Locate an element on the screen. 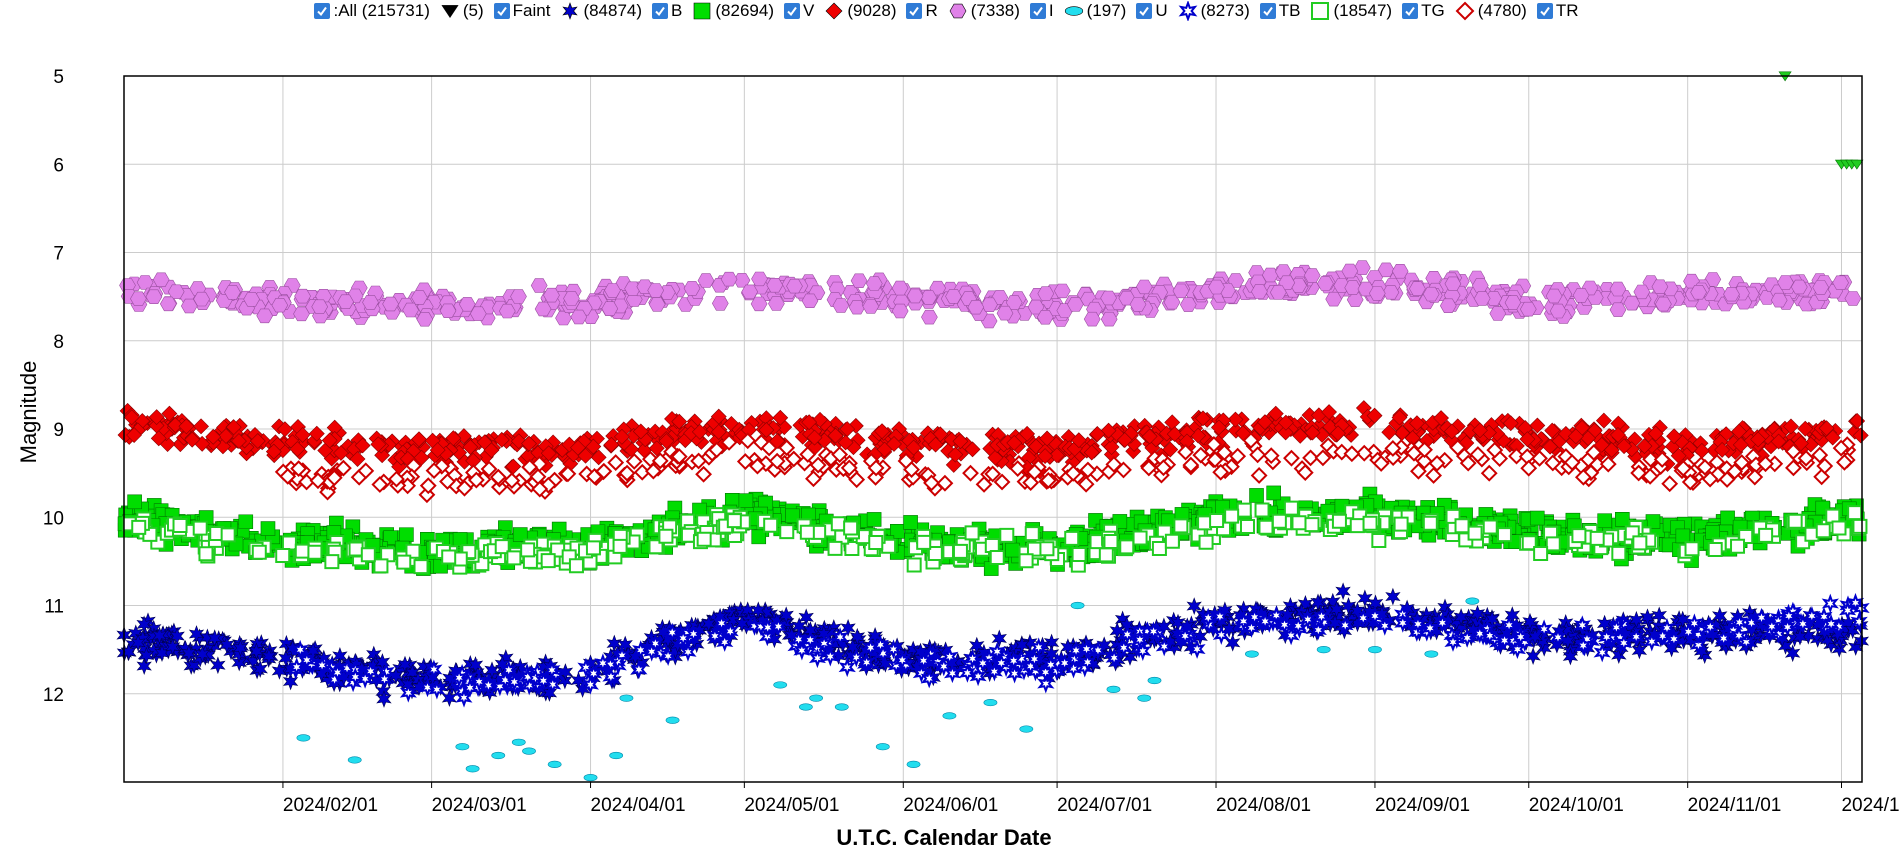  legend-item: (82694) is located at coordinates (733, 11).